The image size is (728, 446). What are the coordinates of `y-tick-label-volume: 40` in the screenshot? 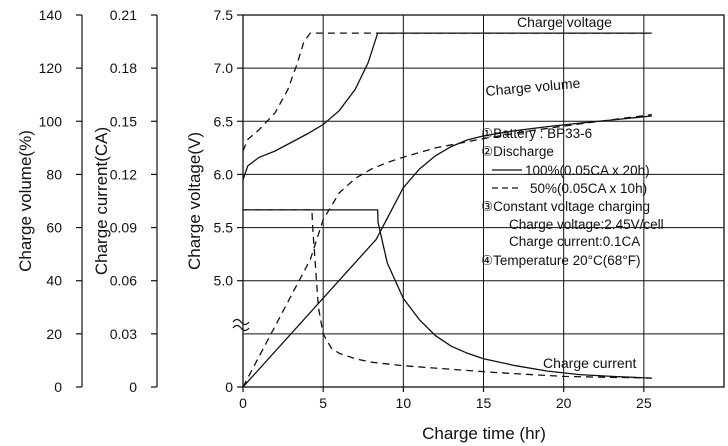 It's located at (54, 281).